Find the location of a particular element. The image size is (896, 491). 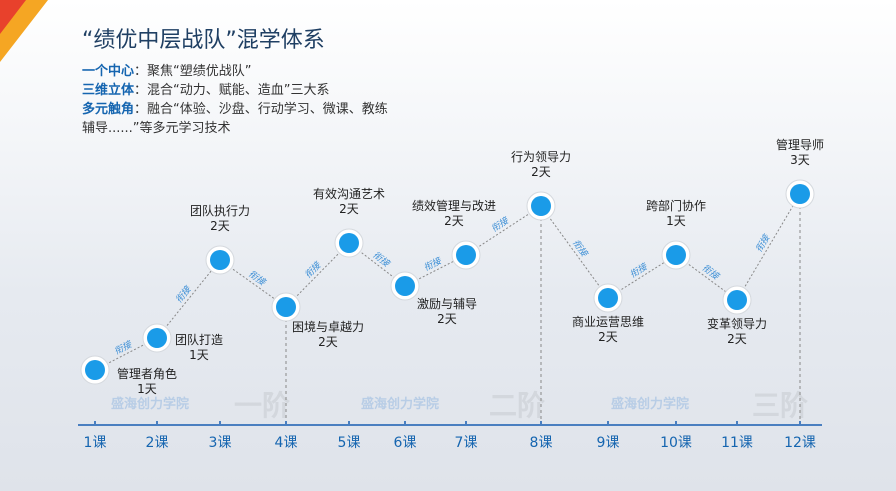

intro-line: 一个中心：聚焦“塑绩优战队” is located at coordinates (241, 71).